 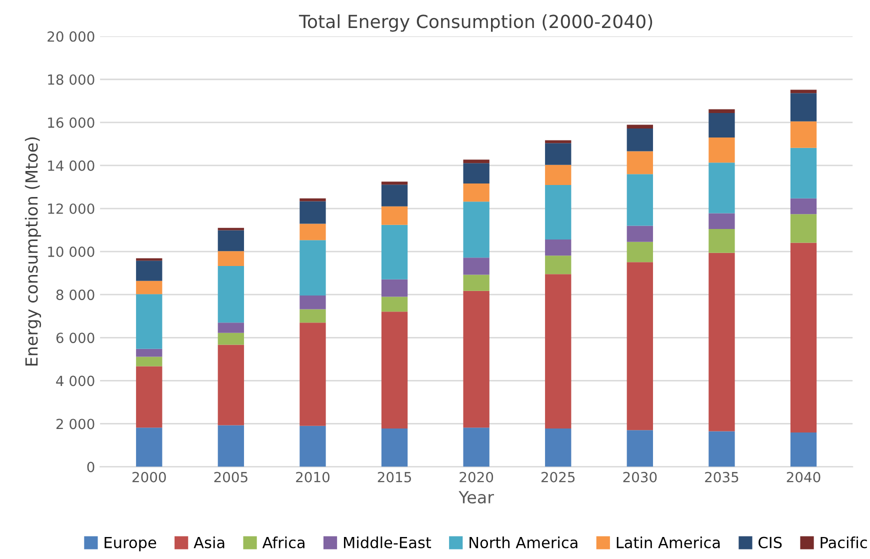 What do you see at coordinates (803, 477) in the screenshot?
I see `x-tick-label: 2040` at bounding box center [803, 477].